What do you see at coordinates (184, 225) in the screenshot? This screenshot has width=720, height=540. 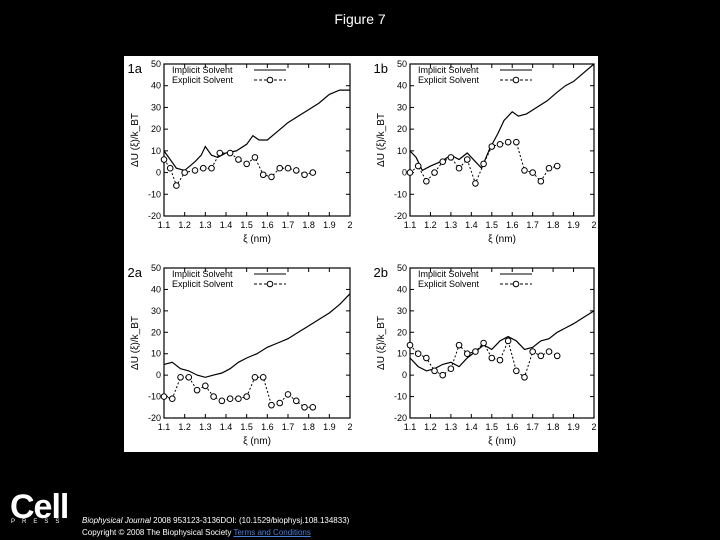 I see `x-tick-label: 1.2` at bounding box center [184, 225].